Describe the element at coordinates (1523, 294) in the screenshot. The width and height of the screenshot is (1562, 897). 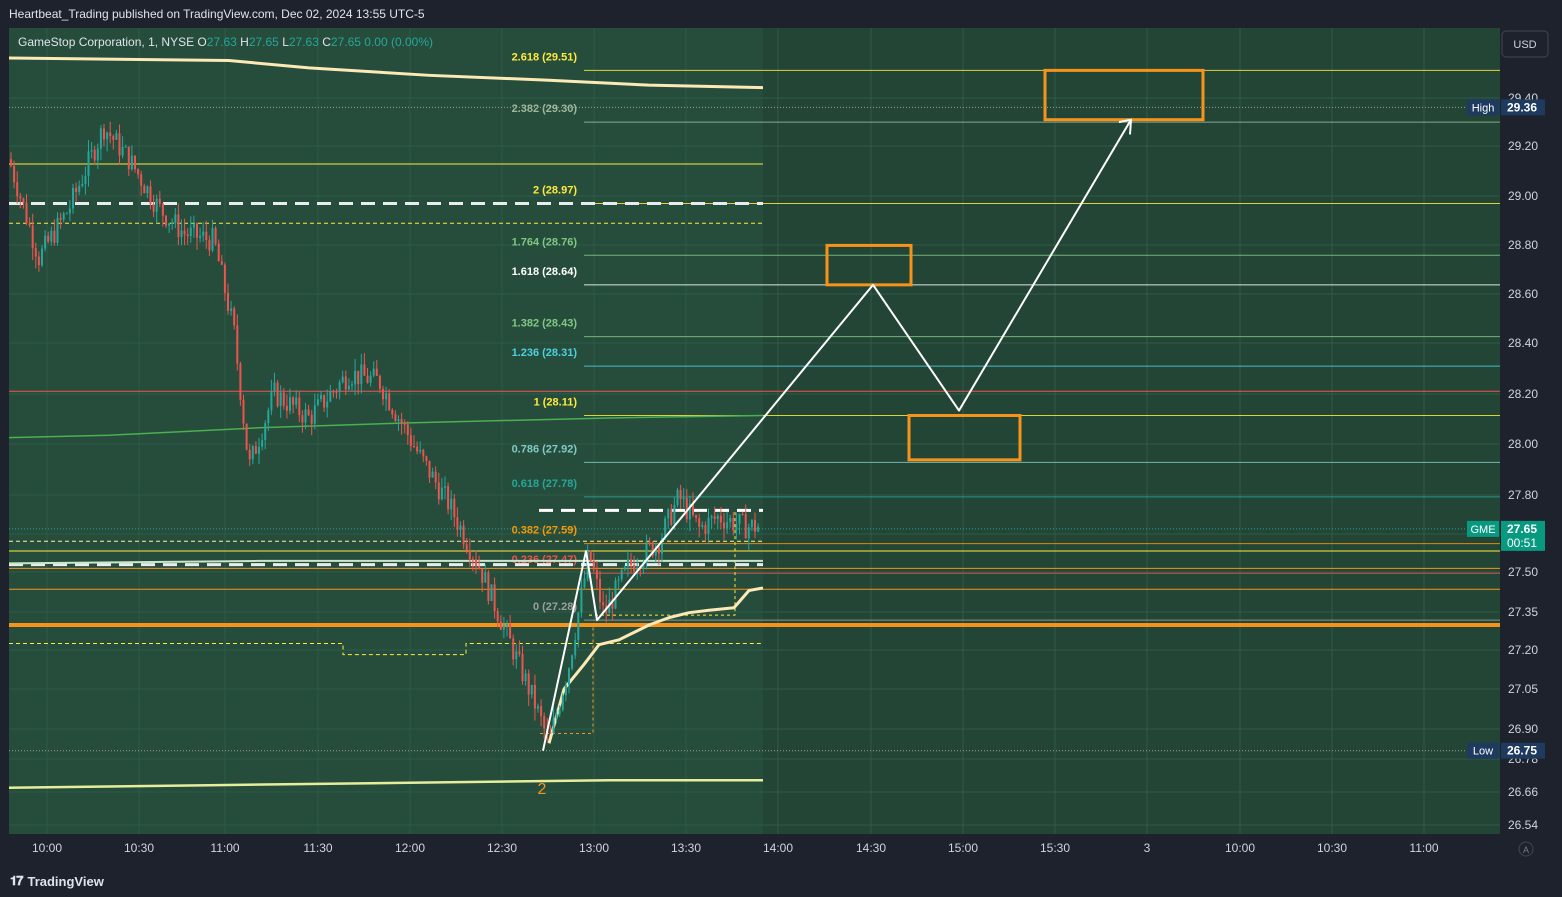
I see `price-tick-label: 28.60` at that location.